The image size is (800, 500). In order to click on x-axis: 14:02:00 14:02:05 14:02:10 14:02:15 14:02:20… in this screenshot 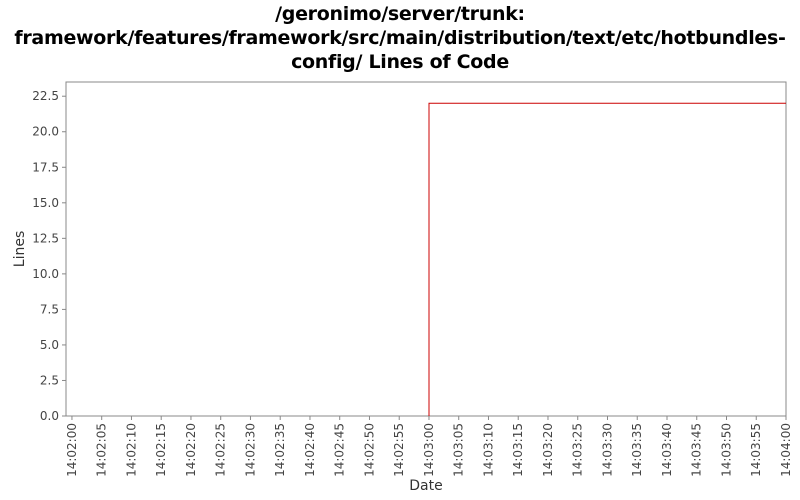, I will do `click(429, 446)`.